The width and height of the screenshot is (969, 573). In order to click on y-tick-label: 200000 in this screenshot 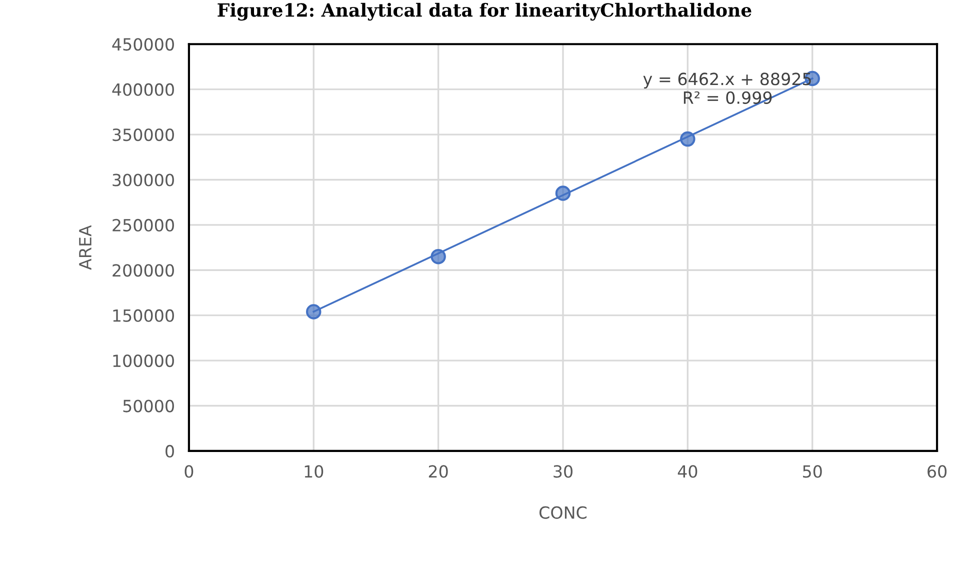, I will do `click(143, 270)`.